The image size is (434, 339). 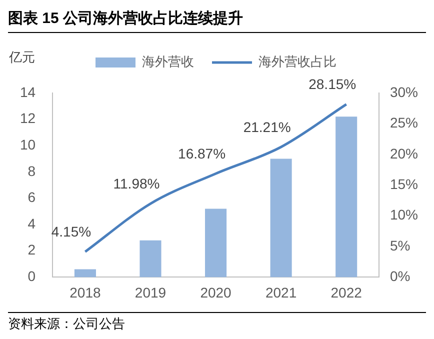 What do you see at coordinates (346, 292) in the screenshot?
I see `x-tick-label: 2022` at bounding box center [346, 292].